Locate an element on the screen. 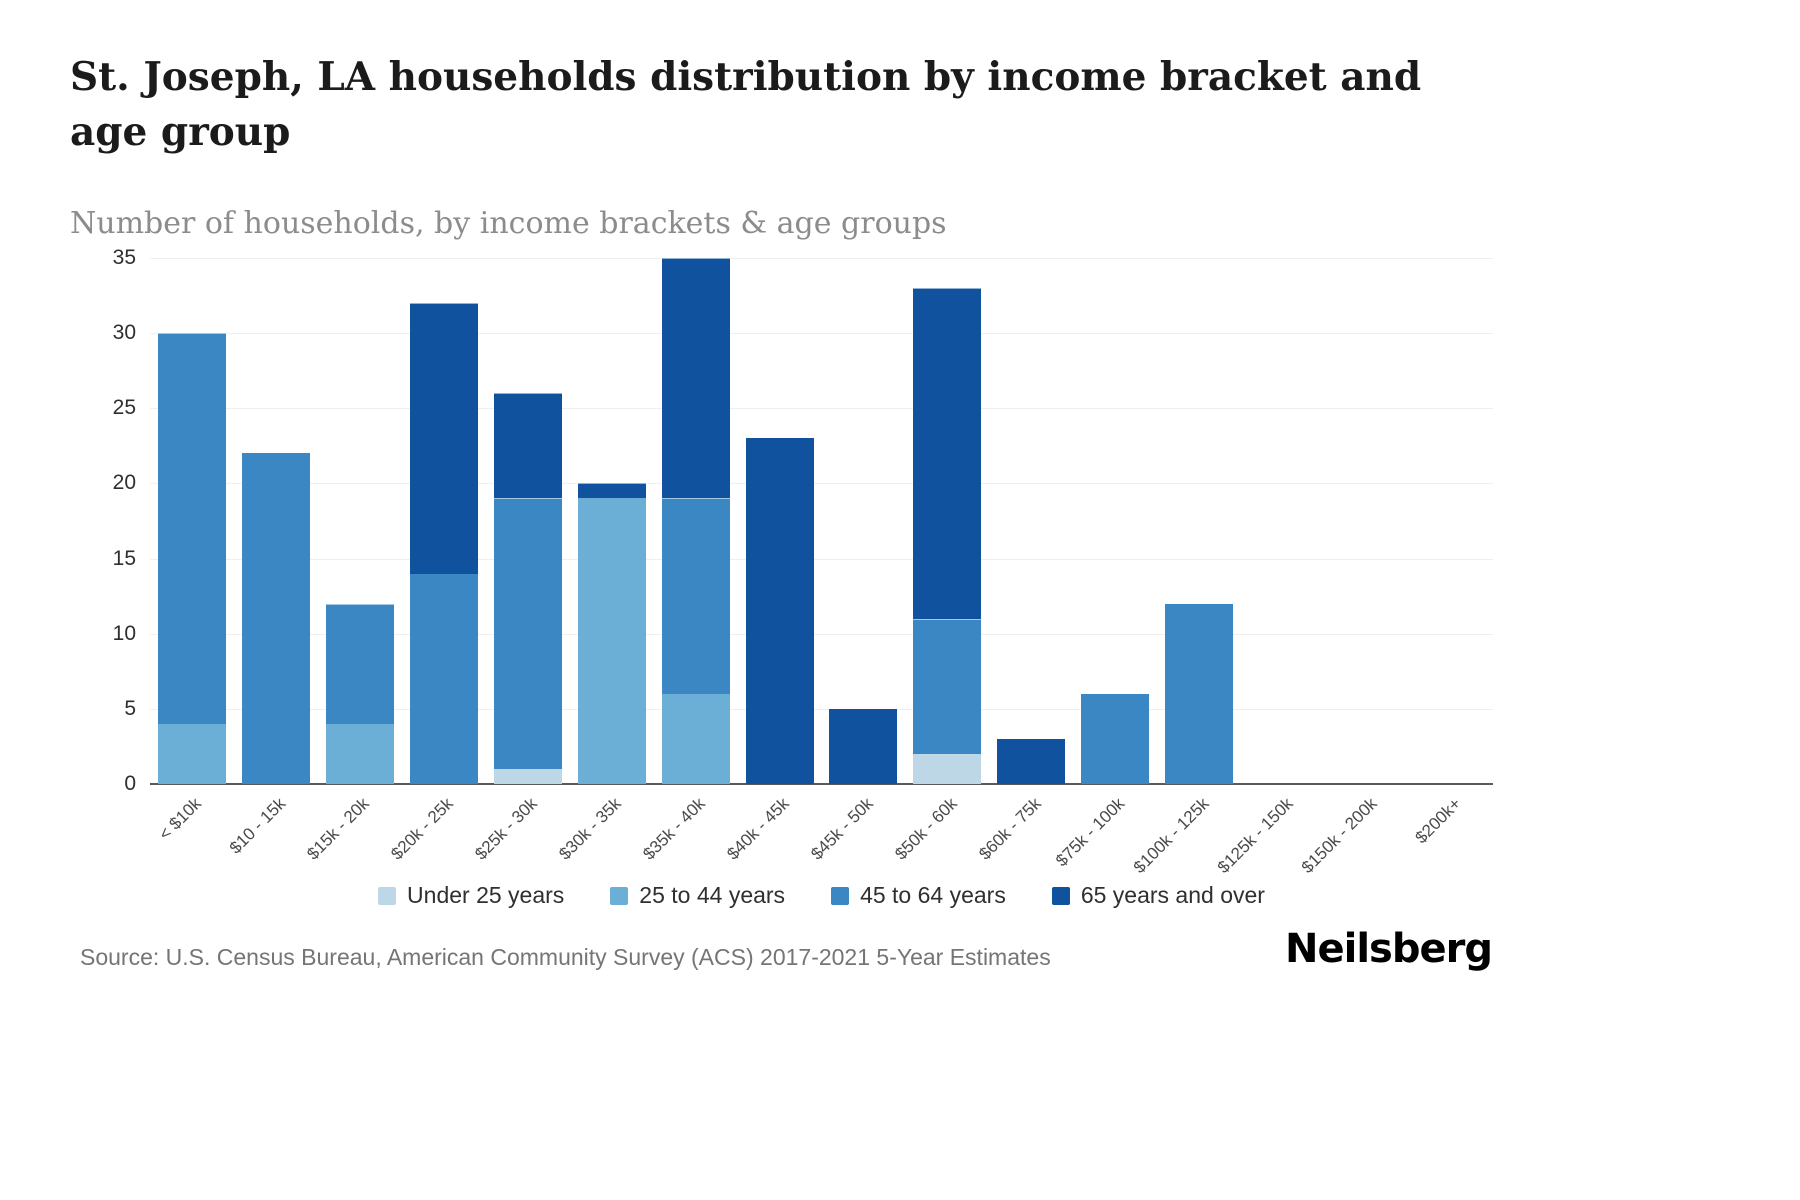  bar-slot: $20k - 25k is located at coordinates (437, 561).